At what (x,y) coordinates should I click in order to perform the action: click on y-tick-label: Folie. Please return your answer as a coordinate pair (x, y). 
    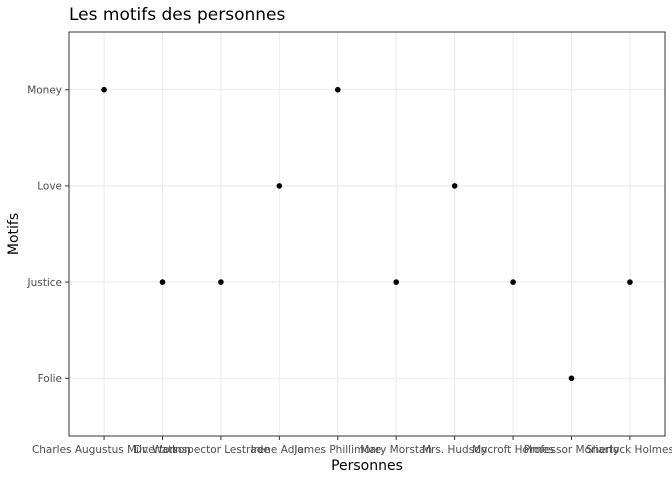
    Looking at the image, I should click on (50, 379).